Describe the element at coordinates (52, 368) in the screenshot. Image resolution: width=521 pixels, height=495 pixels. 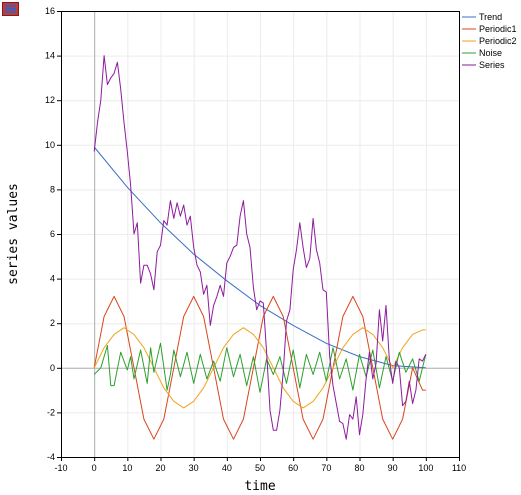
I see `y-tick-label: 0` at that location.